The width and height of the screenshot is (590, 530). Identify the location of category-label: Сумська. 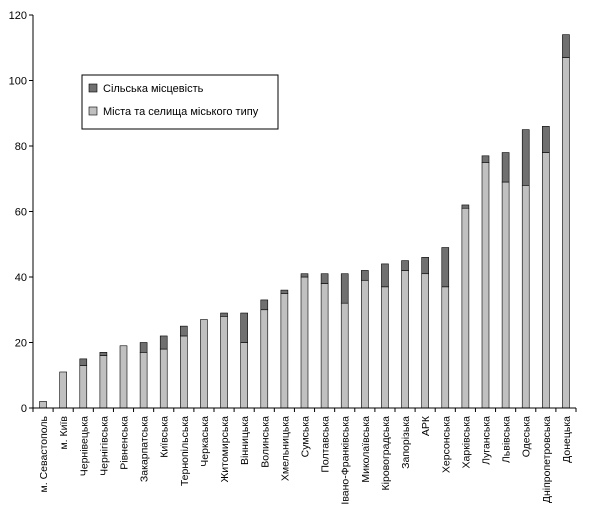
(306, 436).